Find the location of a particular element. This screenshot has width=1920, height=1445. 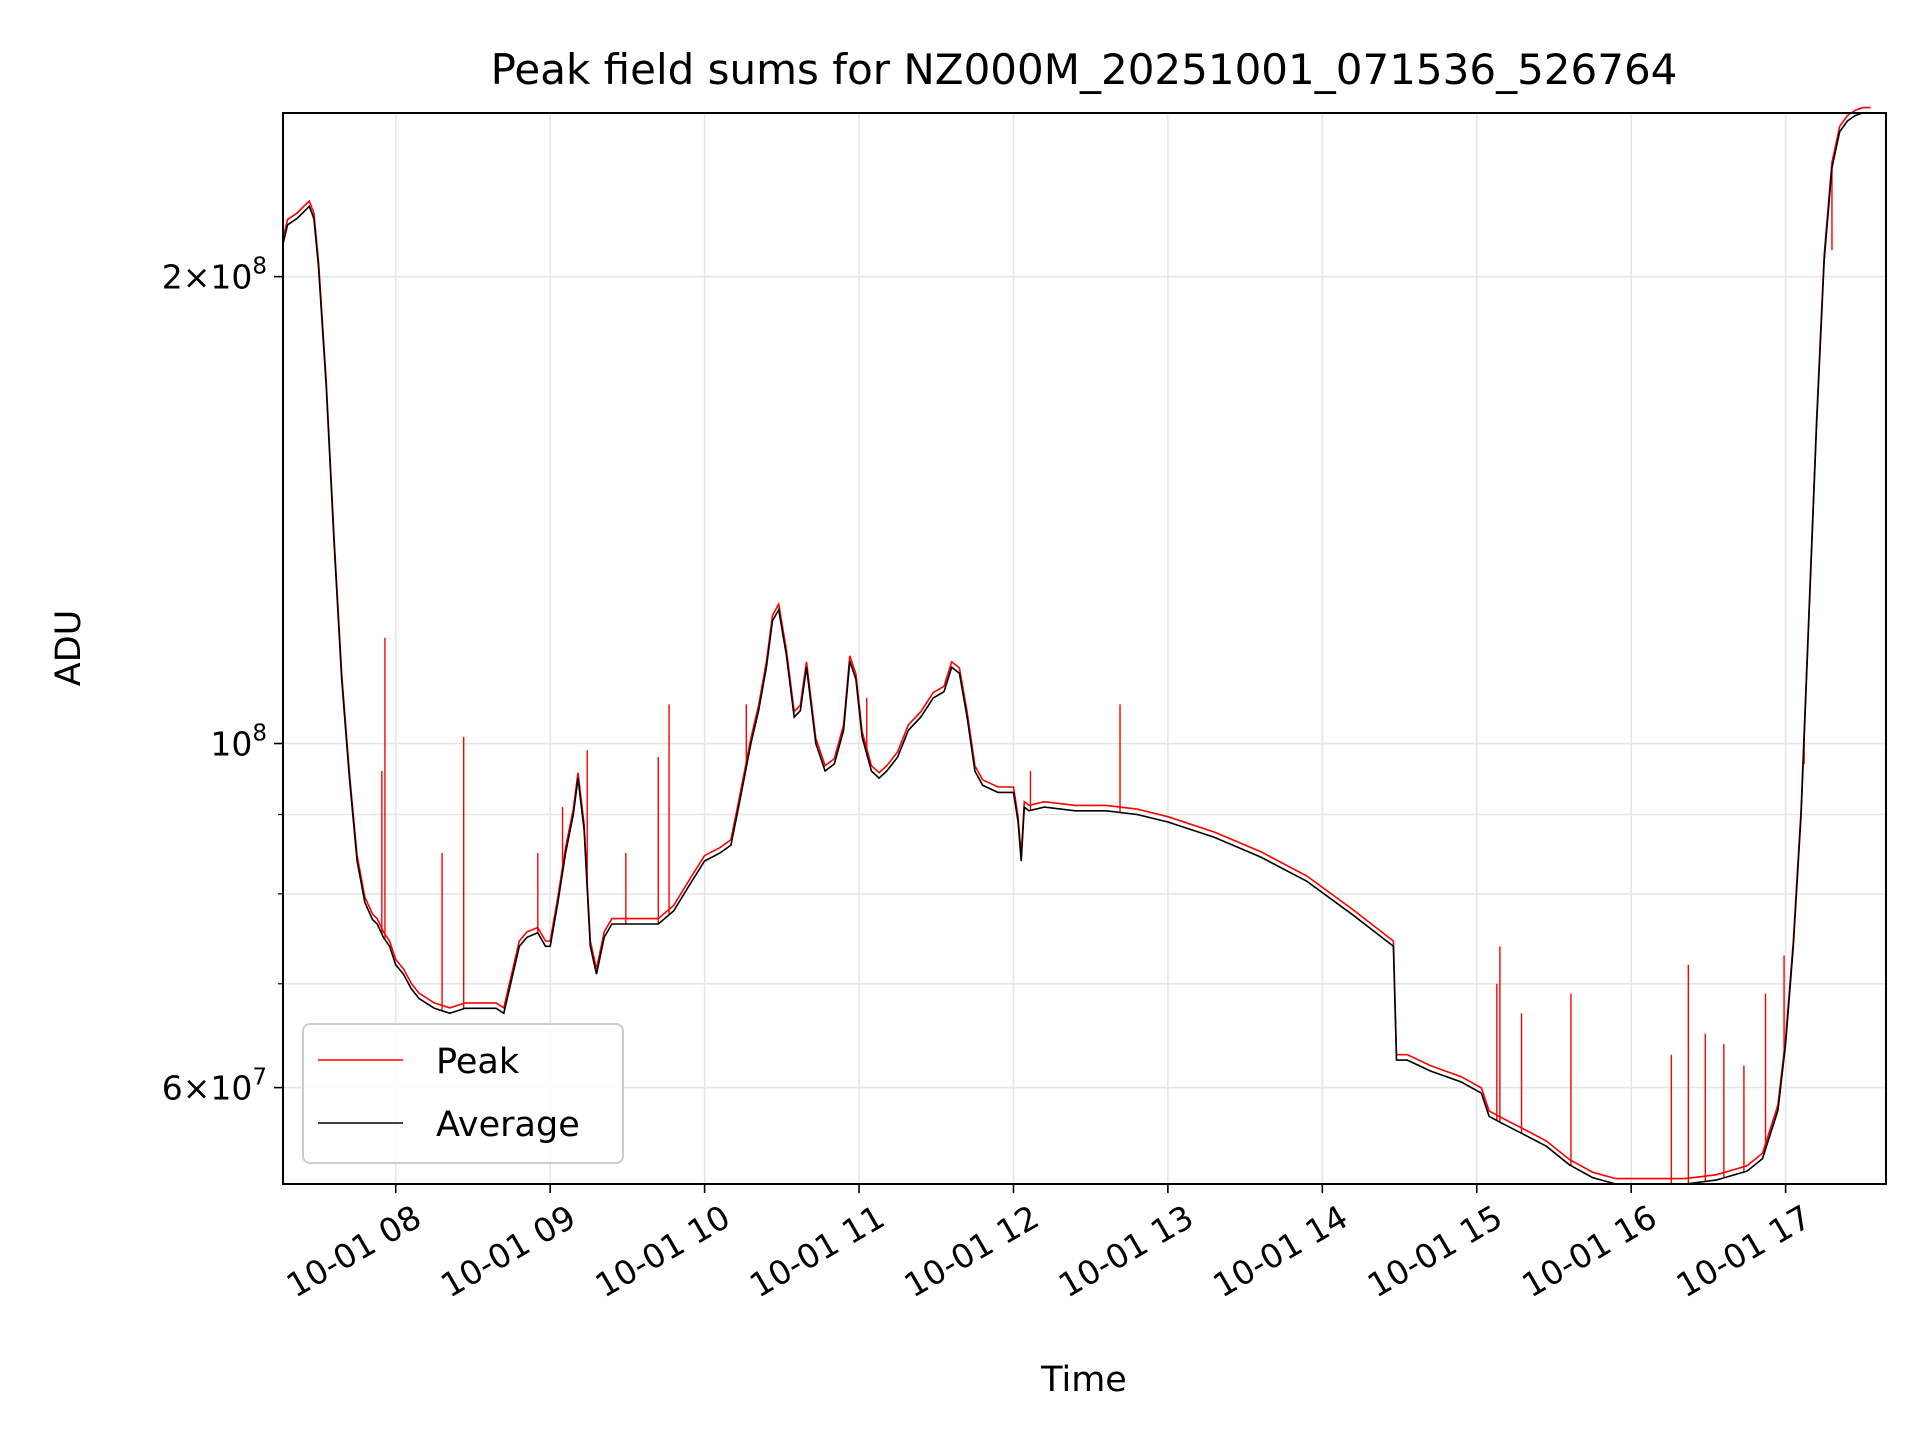

y-tick-label: 108 is located at coordinates (238, 742).